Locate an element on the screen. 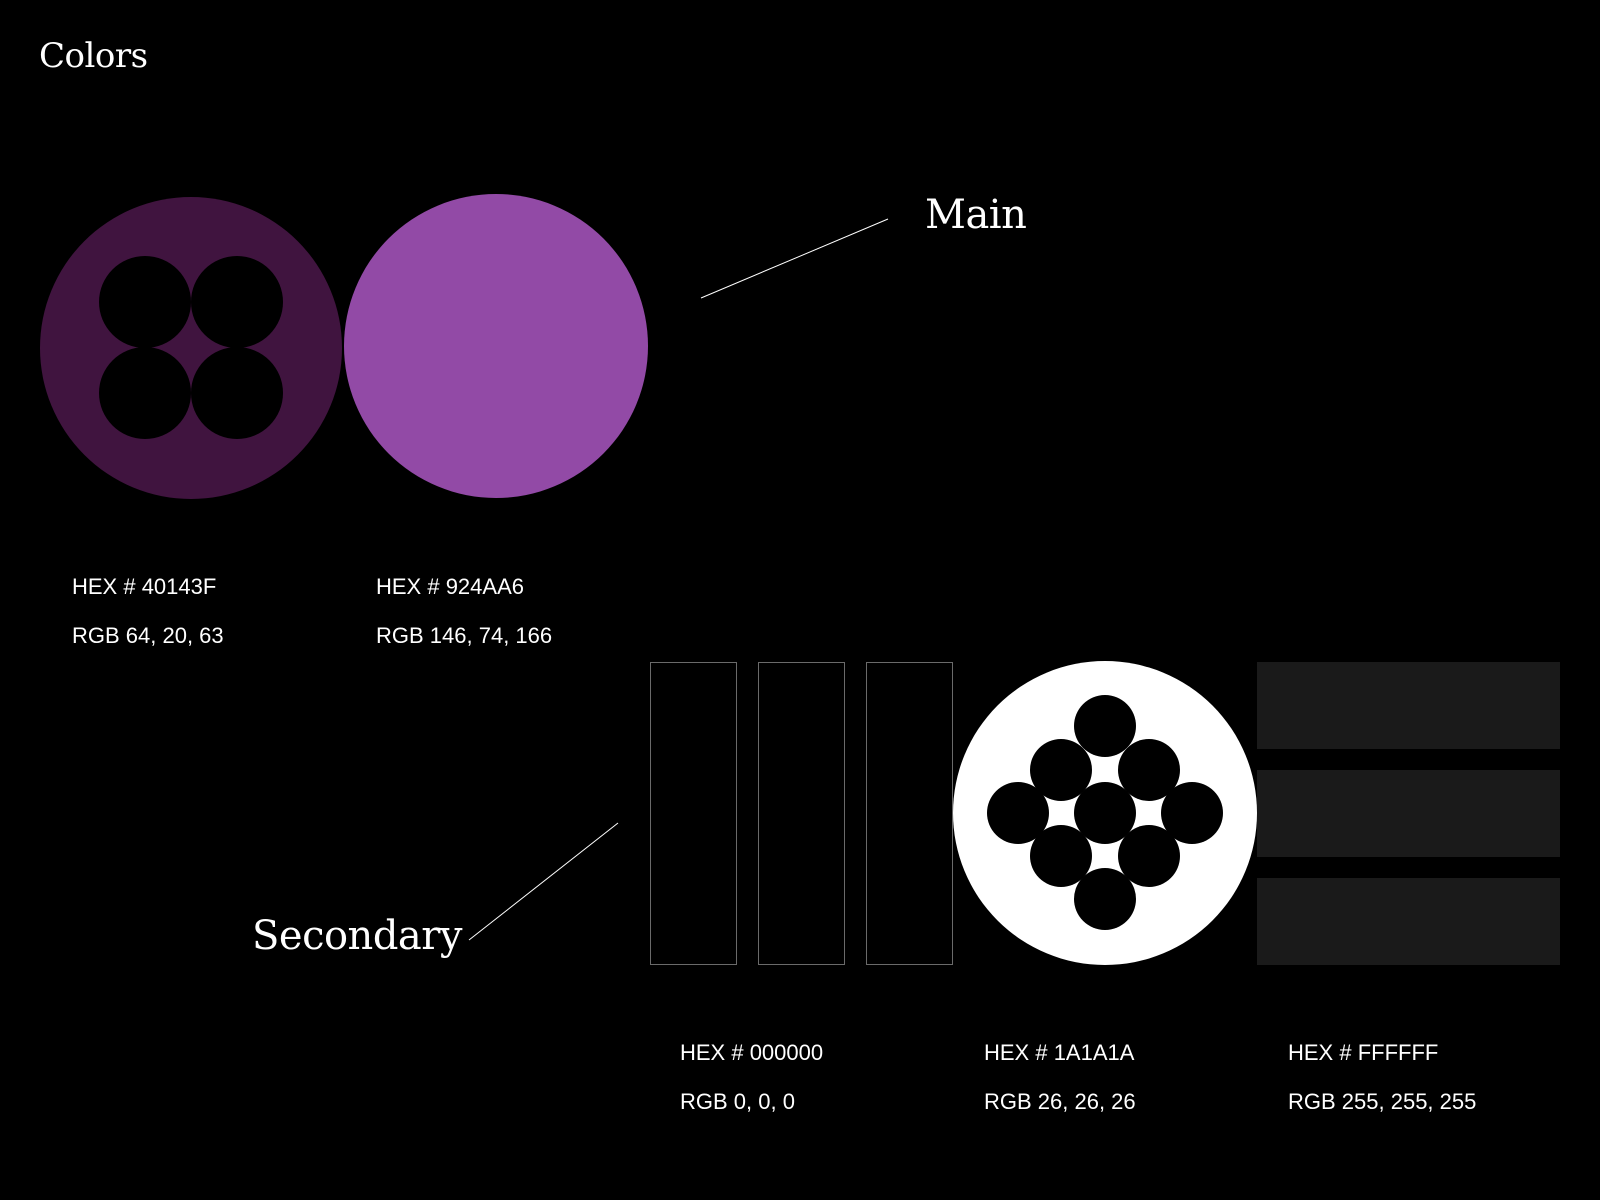  rgb-value: RGB 255, 255, 255 is located at coordinates (1382, 1101).